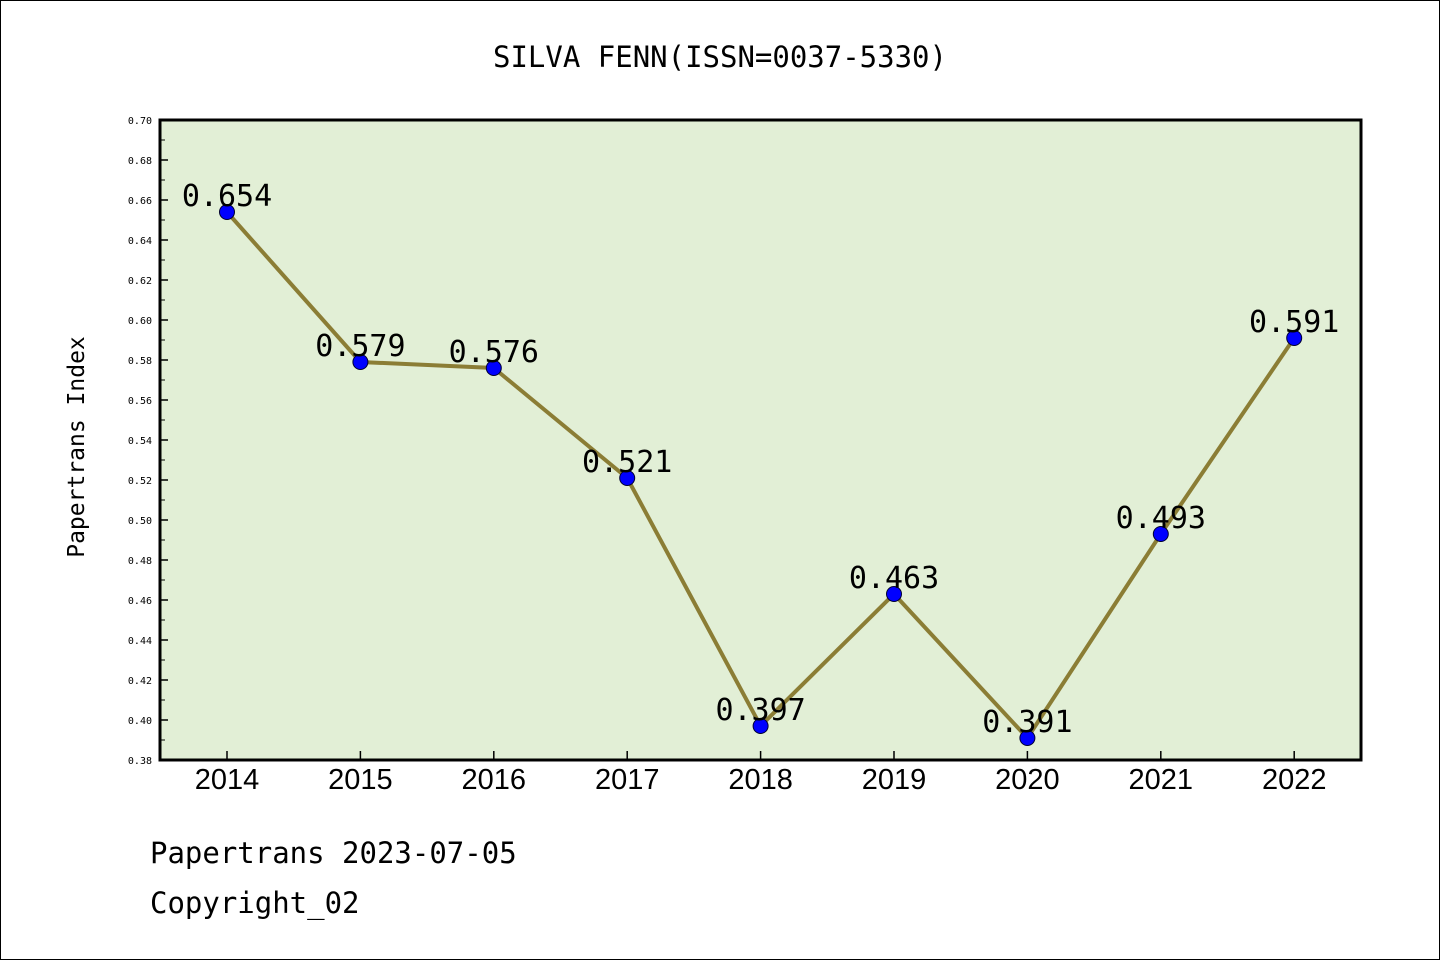 This screenshot has height=960, width=1440. Describe the element at coordinates (494, 352) in the screenshot. I see `data-label: 0.576` at that location.